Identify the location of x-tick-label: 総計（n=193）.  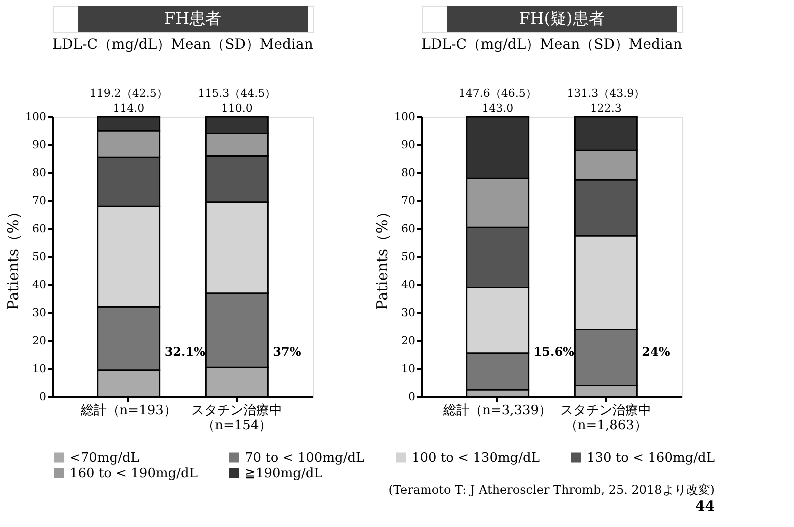
(128, 411).